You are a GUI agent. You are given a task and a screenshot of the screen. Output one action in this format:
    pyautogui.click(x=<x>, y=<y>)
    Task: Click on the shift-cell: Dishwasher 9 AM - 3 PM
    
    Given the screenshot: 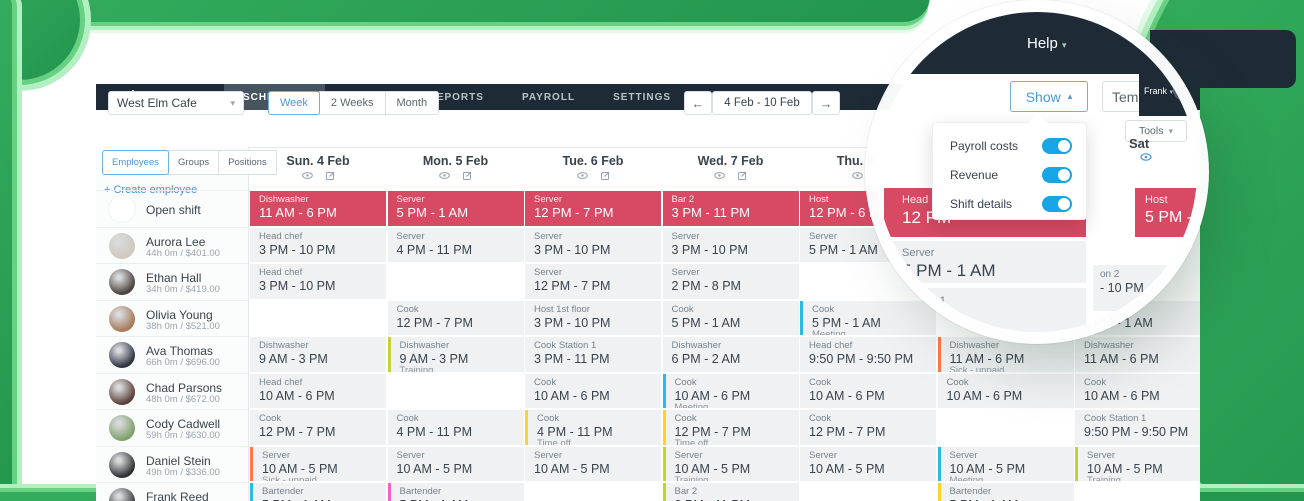 What is the action you would take?
    pyautogui.click(x=318, y=354)
    